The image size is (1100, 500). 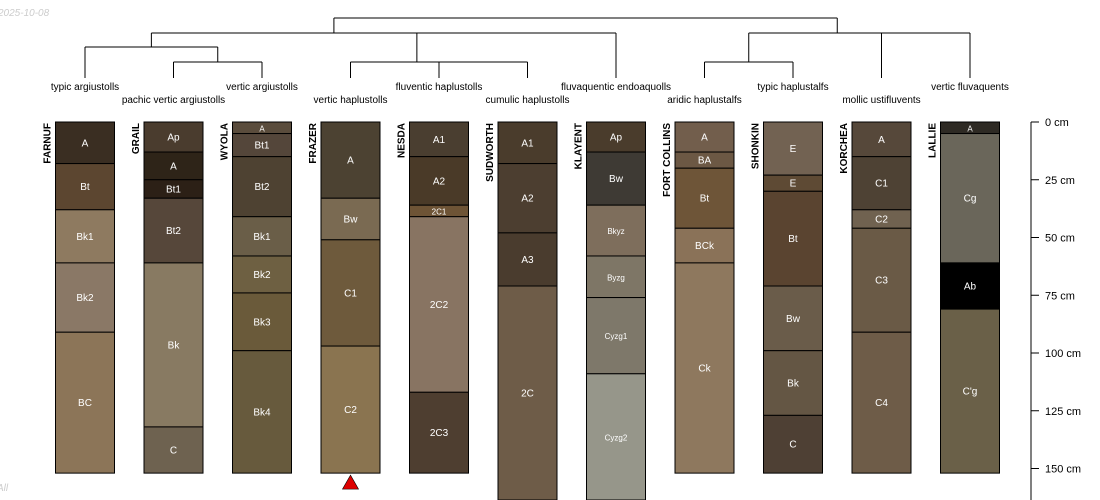 What do you see at coordinates (704, 369) in the screenshot?
I see `horizon-label: Ck` at bounding box center [704, 369].